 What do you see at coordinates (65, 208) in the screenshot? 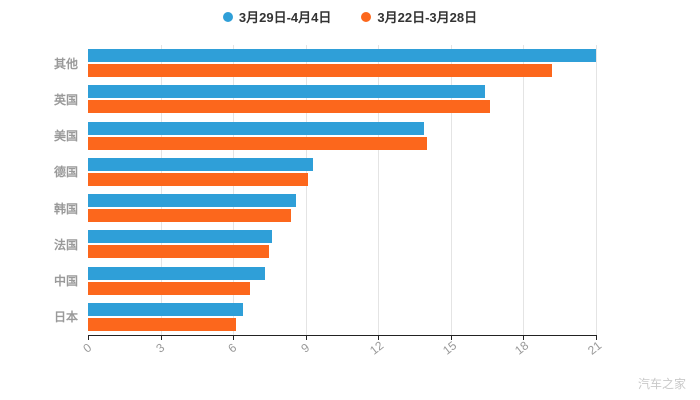
I see `y-axis-label: 韩国` at bounding box center [65, 208].